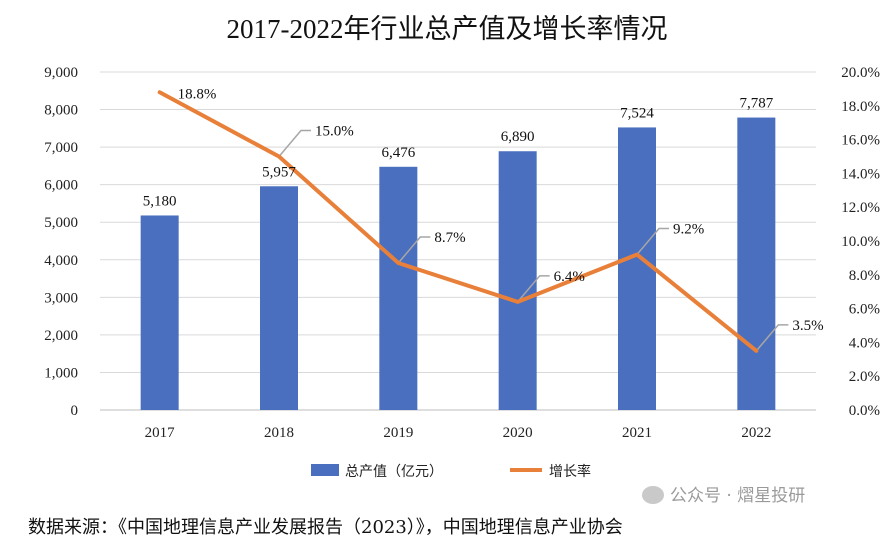  Describe the element at coordinates (569, 277) in the screenshot. I see `growth-value-label: 6.4%` at that location.